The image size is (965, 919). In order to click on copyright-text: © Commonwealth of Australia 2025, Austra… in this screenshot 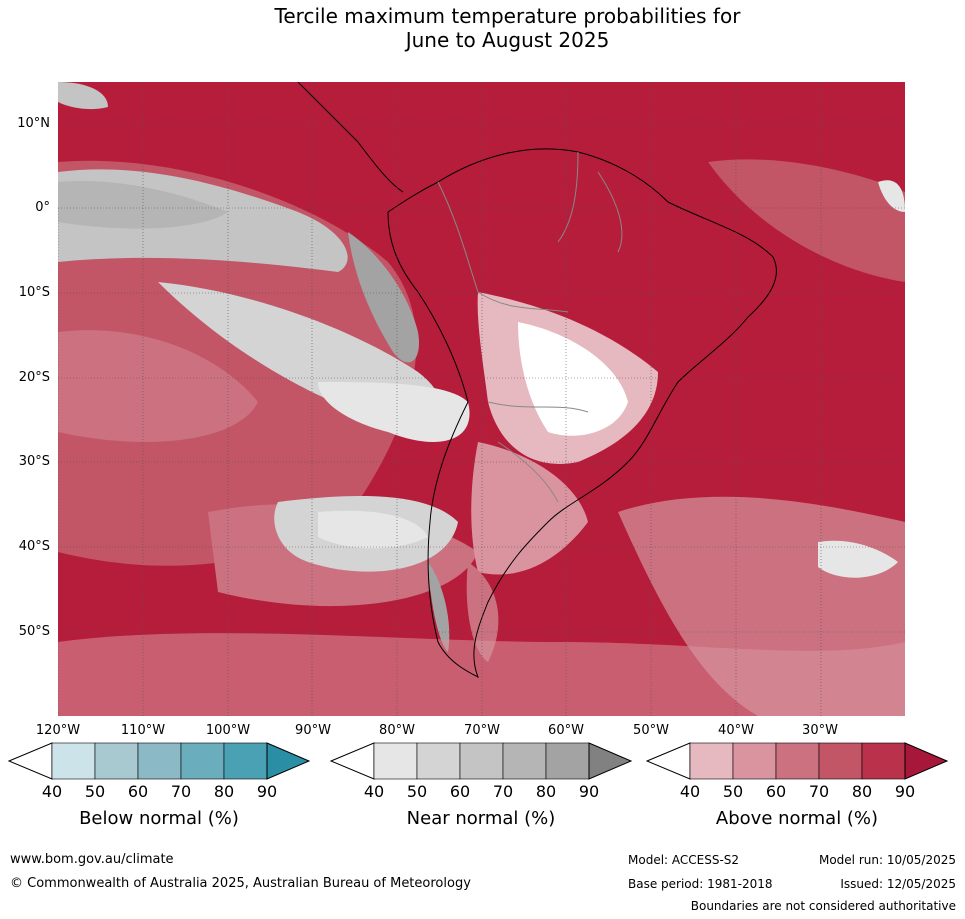, I will do `click(240, 883)`.